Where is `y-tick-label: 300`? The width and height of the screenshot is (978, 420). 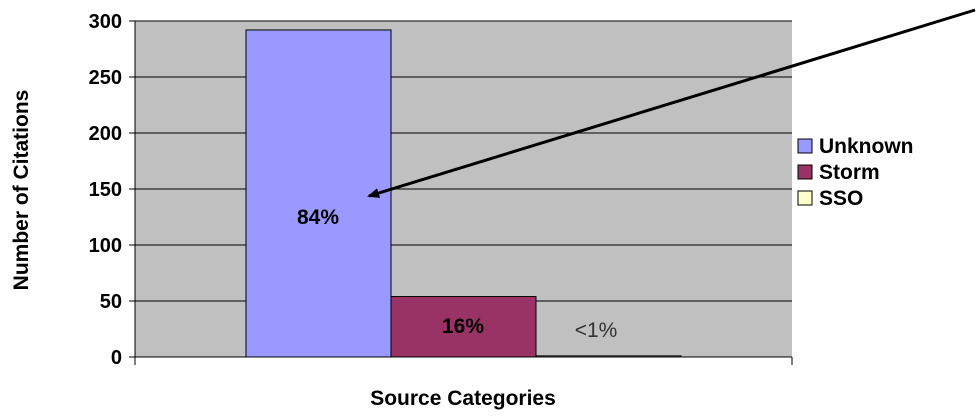
y-tick-label: 300 is located at coordinates (105, 22).